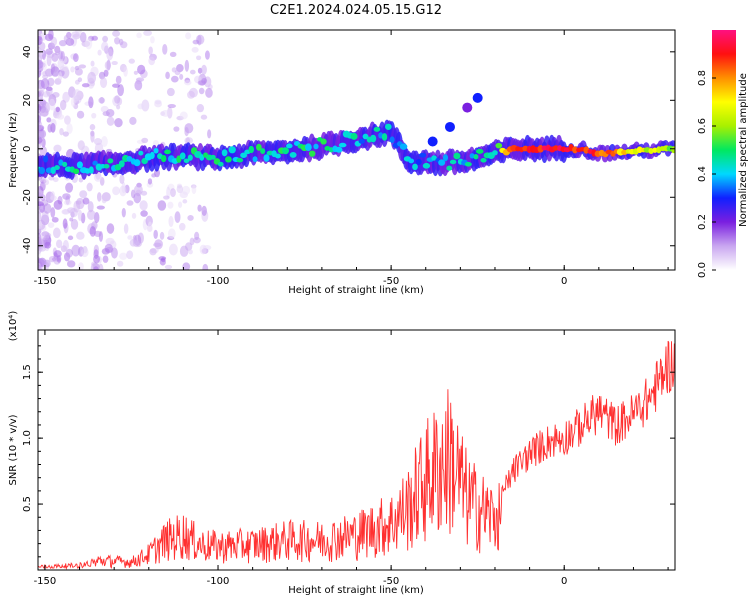  Describe the element at coordinates (27, 372) in the screenshot. I see `snr-y-tick-label: 1.5` at that location.